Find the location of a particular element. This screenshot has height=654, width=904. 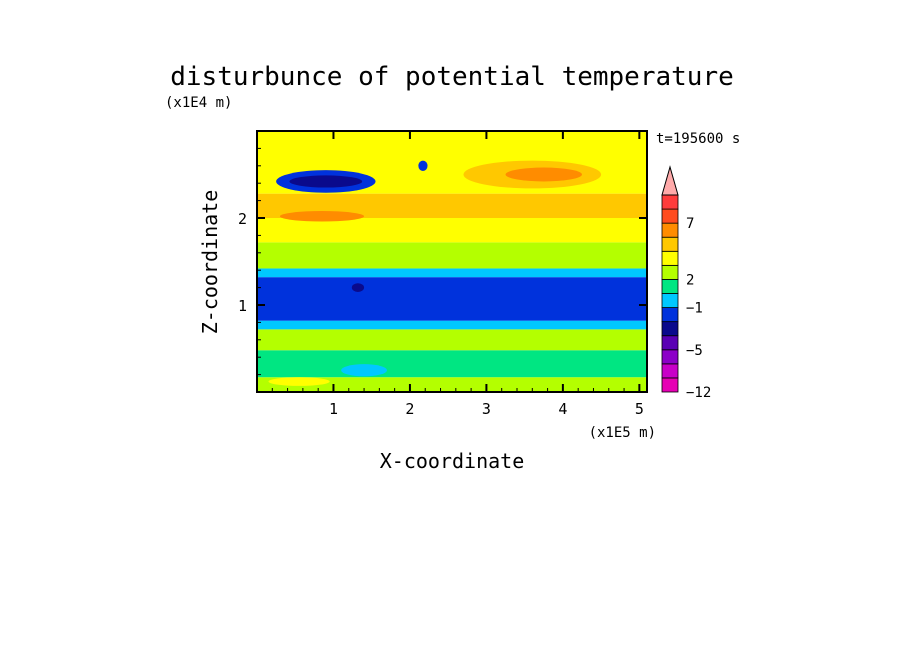

x-tick-label: 5 is located at coordinates (639, 409).